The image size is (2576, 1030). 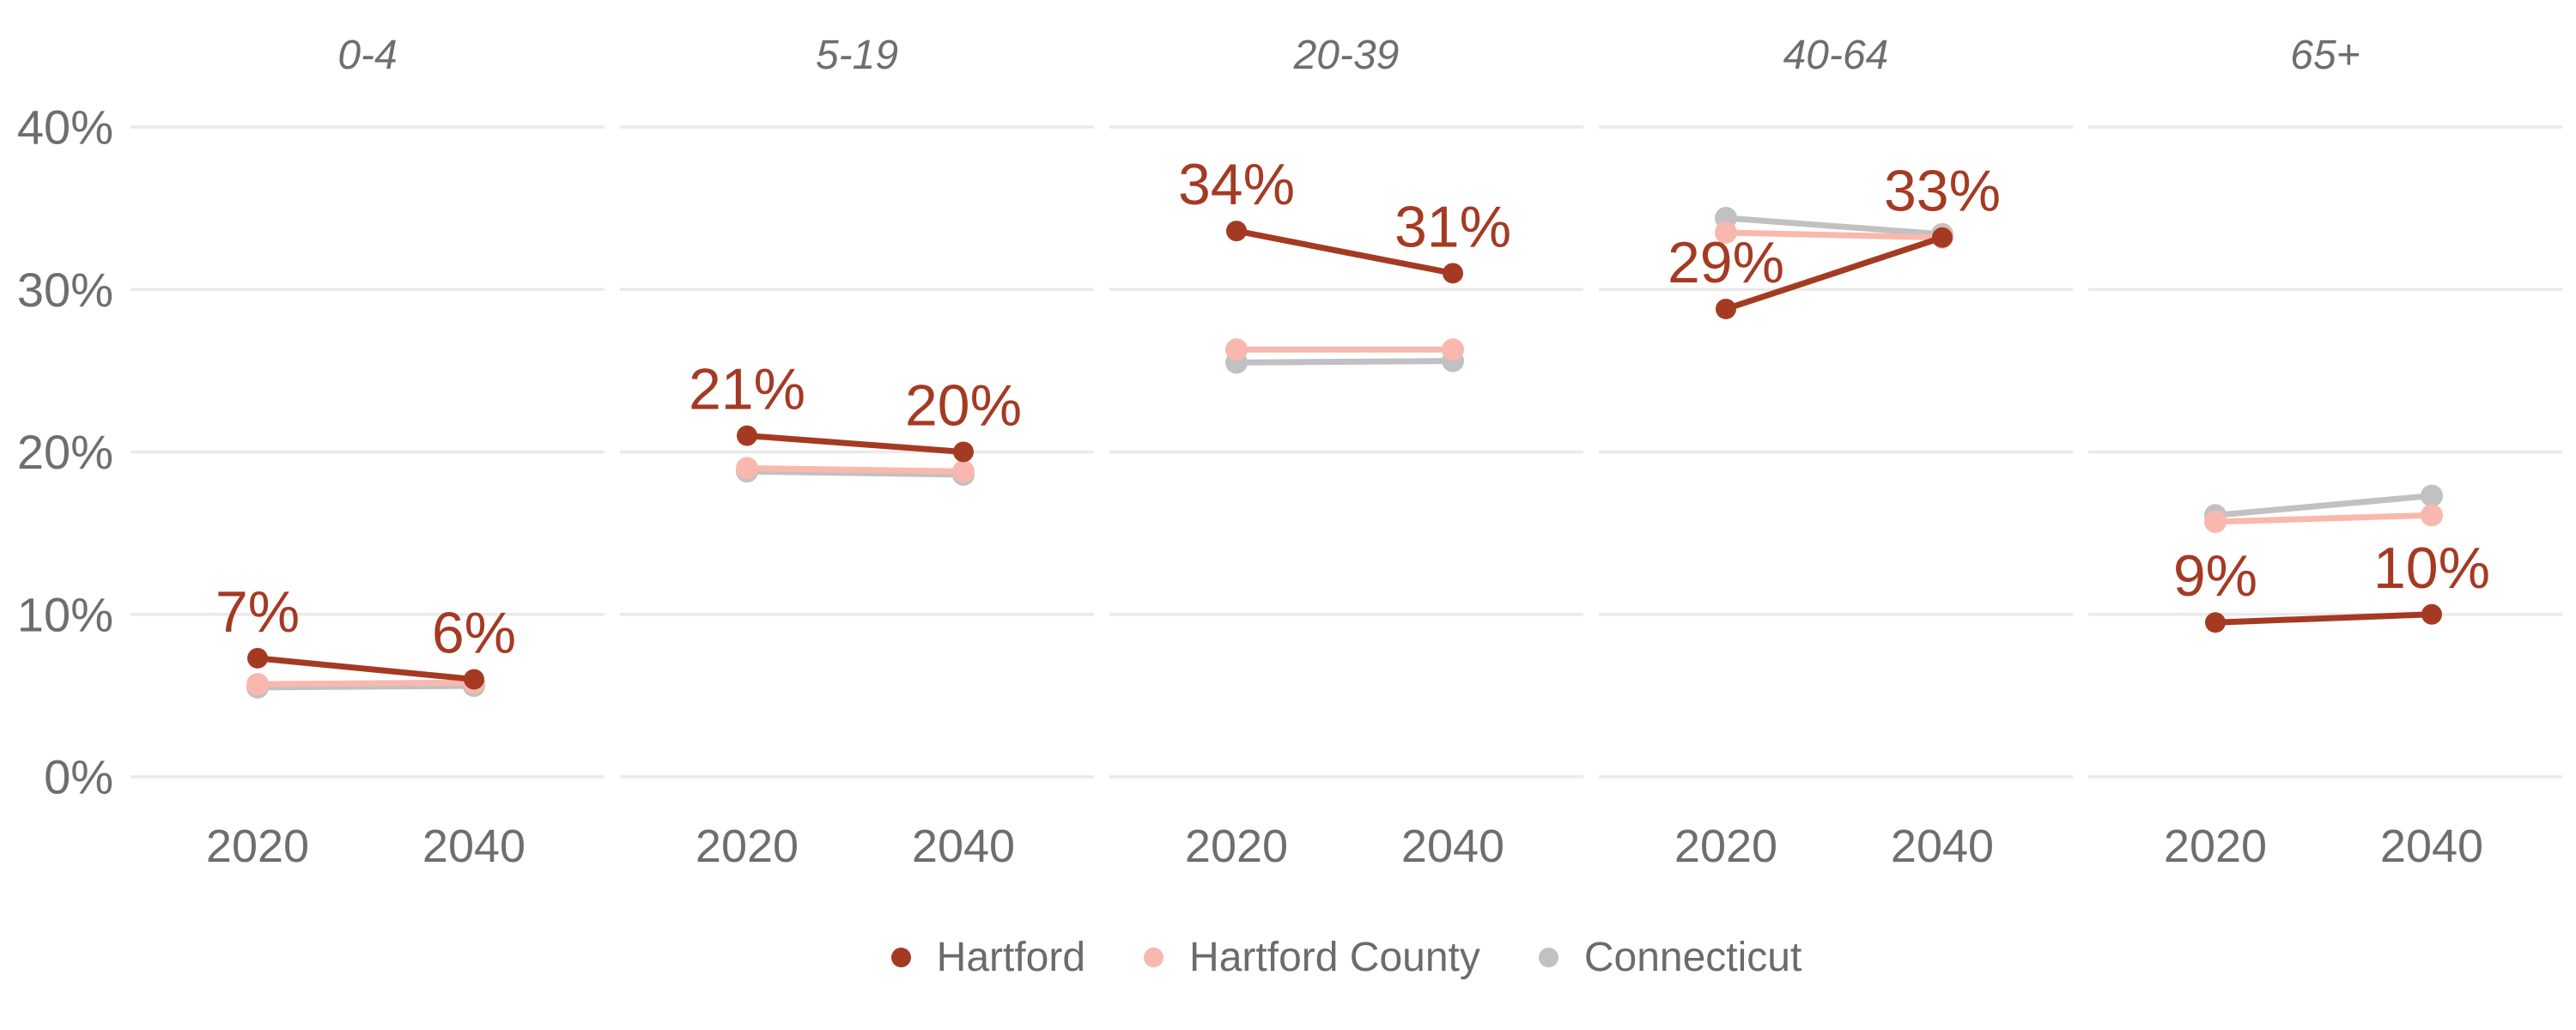 I want to click on legend-label: Hartford County, so click(x=1334, y=957).